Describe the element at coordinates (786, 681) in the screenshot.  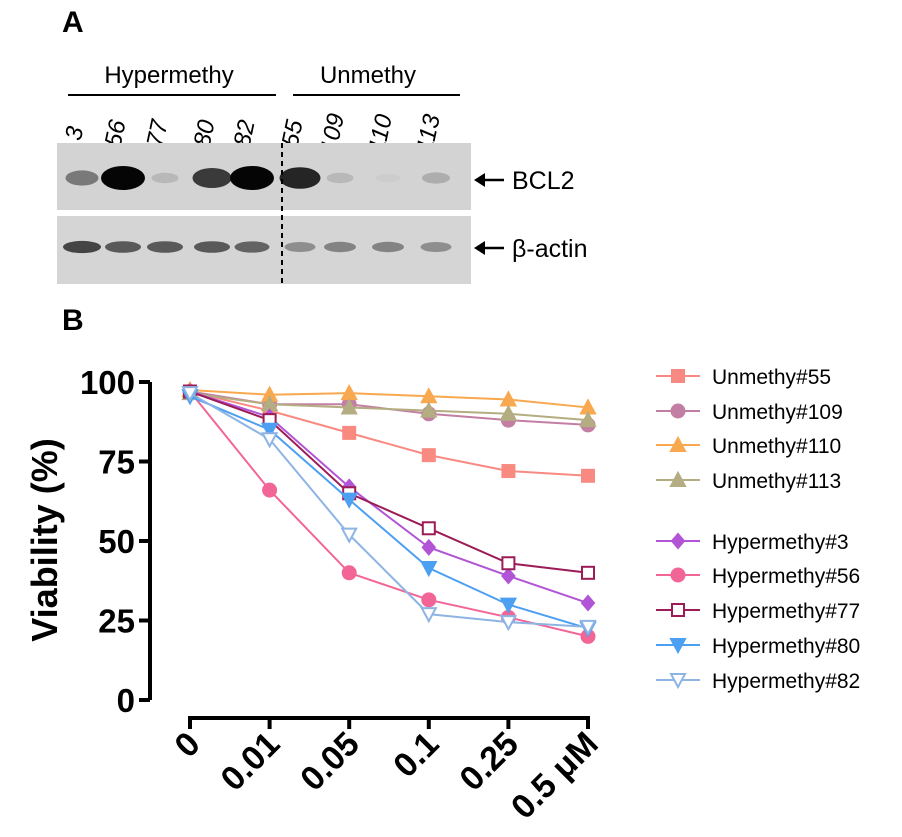
I see `legend-label: Hypermethy#82` at that location.